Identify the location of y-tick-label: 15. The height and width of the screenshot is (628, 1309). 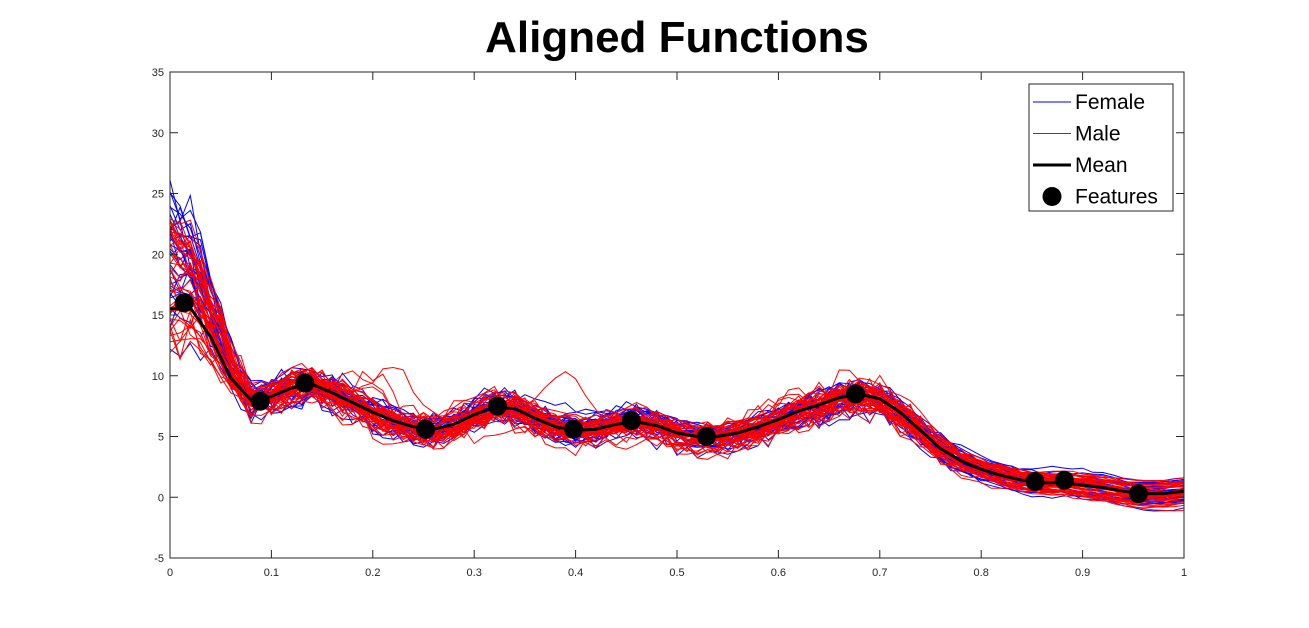
(158, 316).